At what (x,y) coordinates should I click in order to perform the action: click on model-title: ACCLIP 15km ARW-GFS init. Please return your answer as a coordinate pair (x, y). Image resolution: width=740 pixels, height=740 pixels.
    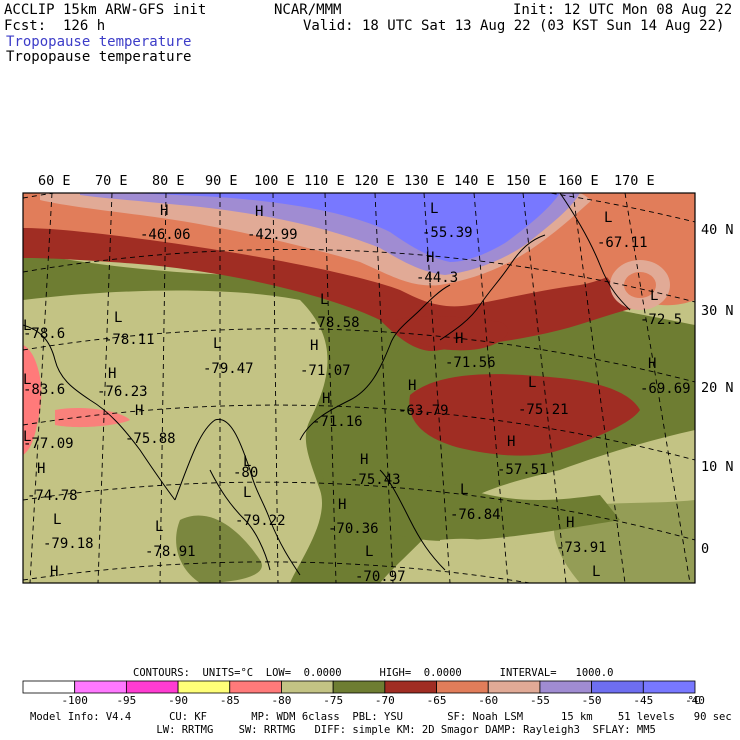
    Looking at the image, I should click on (105, 10).